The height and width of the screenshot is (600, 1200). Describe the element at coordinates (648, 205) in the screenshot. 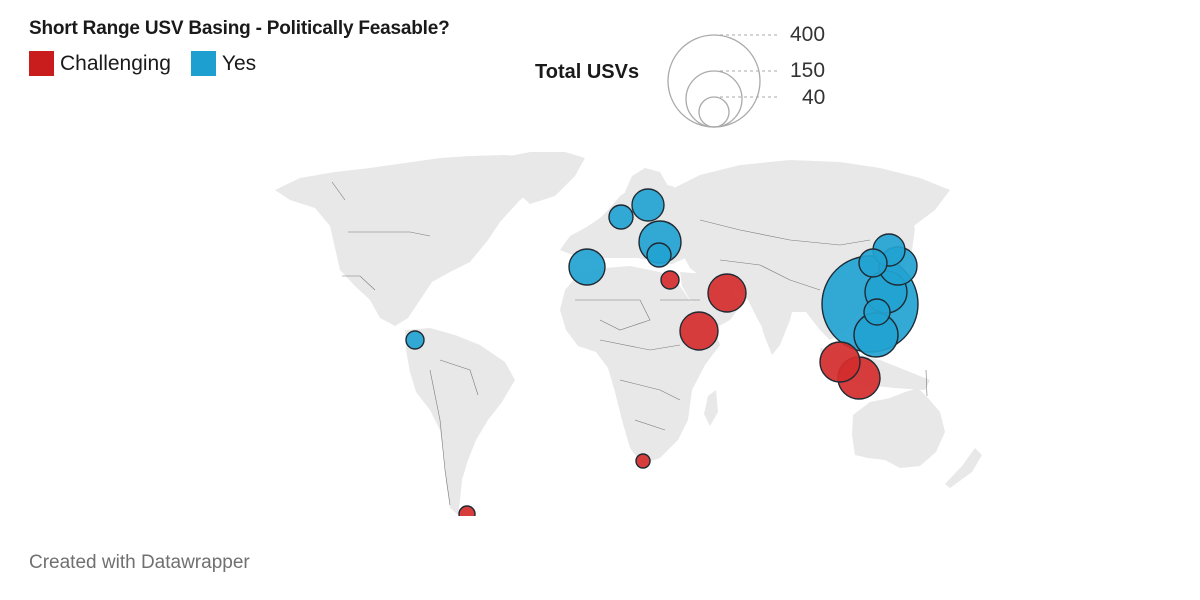

I see `bubble-baltic: Baltic — Yes` at that location.